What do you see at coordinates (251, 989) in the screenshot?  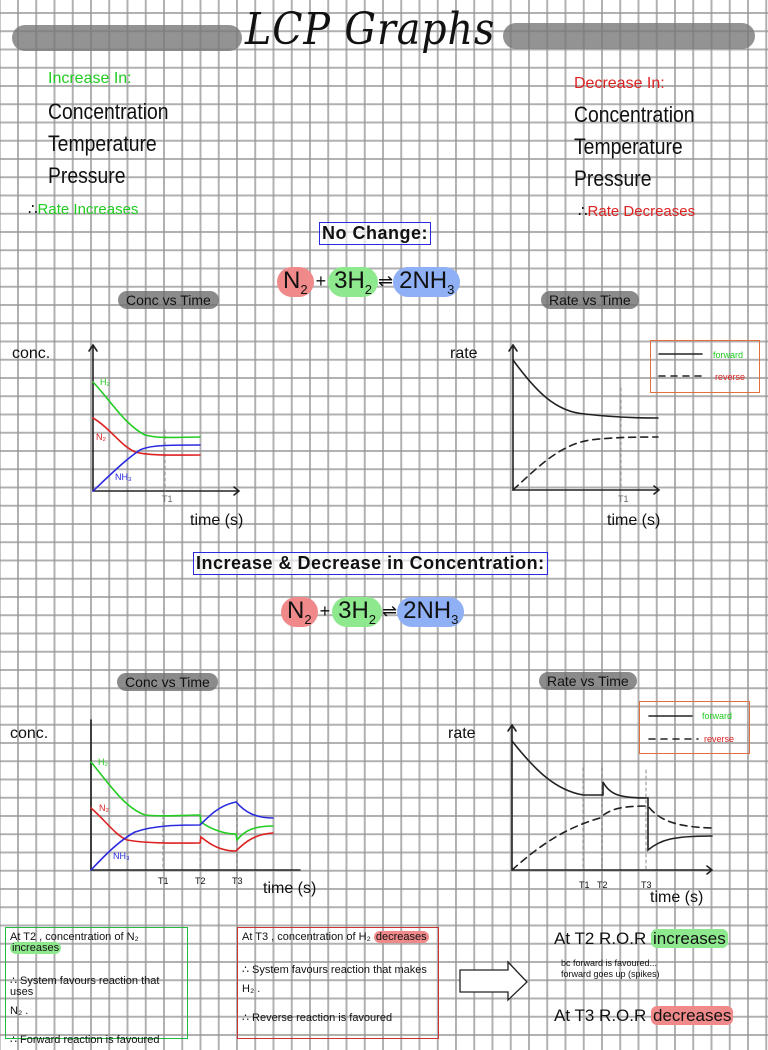 I see `t3-note-line3: H₂ .` at bounding box center [251, 989].